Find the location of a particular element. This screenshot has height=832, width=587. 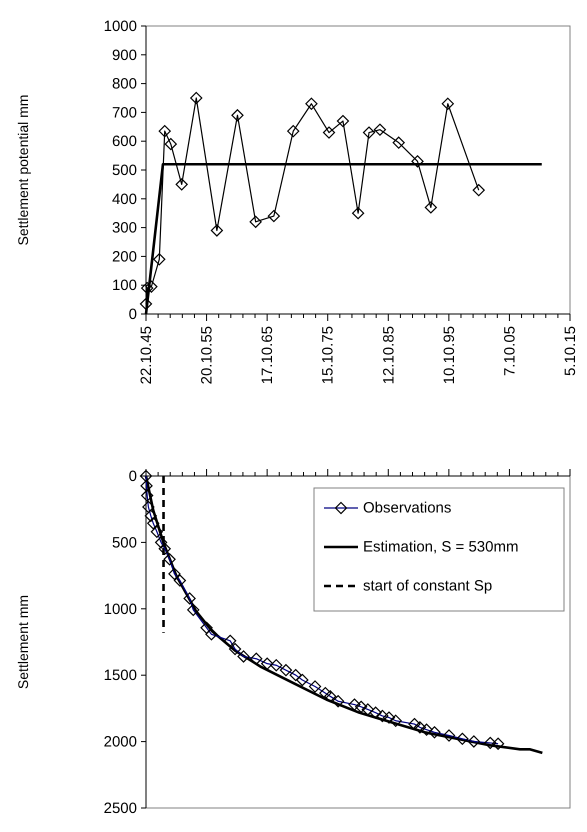

x-tick-label: 15.10.75 is located at coordinates (328, 355).